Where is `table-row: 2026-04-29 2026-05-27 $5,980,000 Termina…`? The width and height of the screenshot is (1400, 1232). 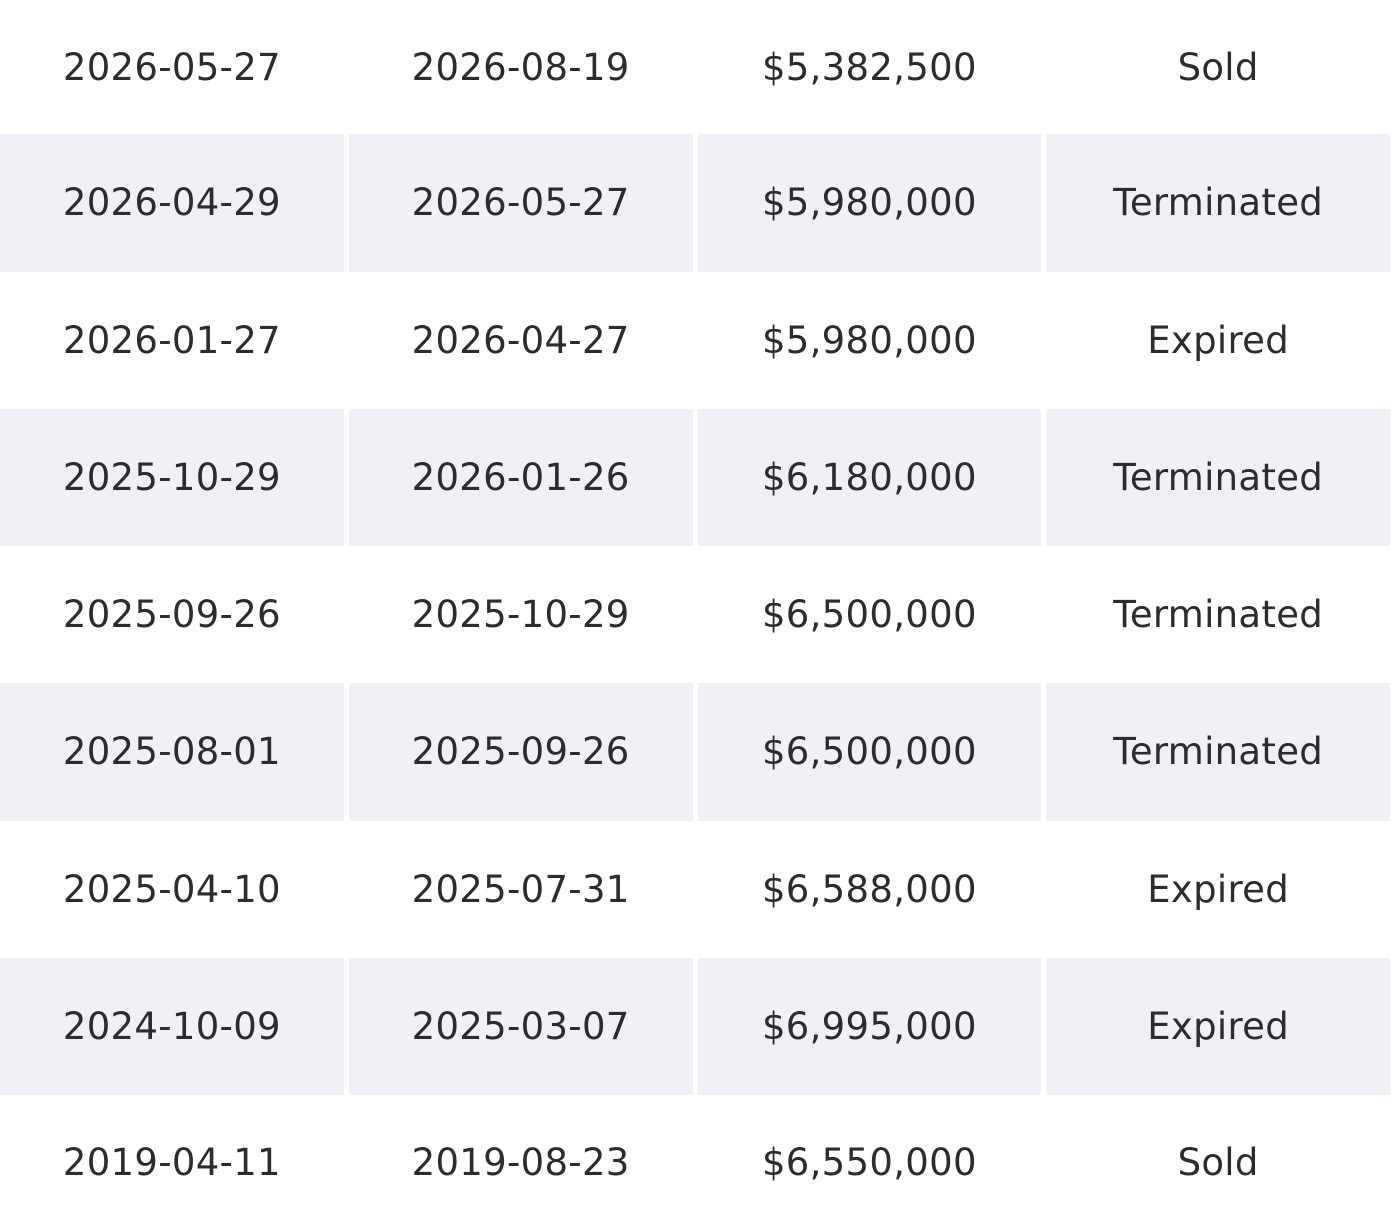
table-row: 2026-04-29 2026-05-27 $5,980,000 Termina… is located at coordinates (695, 203).